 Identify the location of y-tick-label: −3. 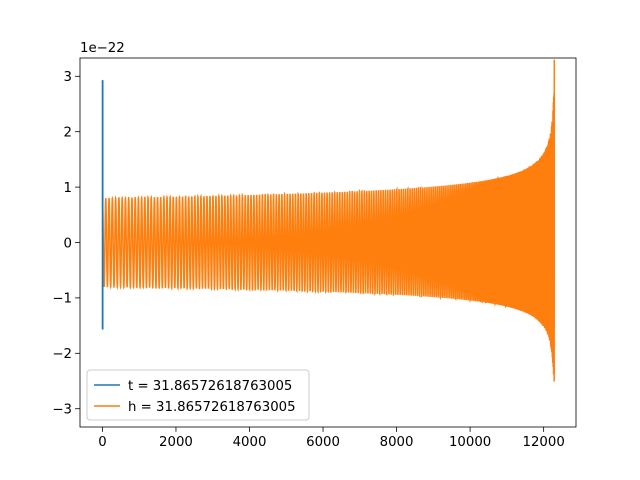
(62, 410).